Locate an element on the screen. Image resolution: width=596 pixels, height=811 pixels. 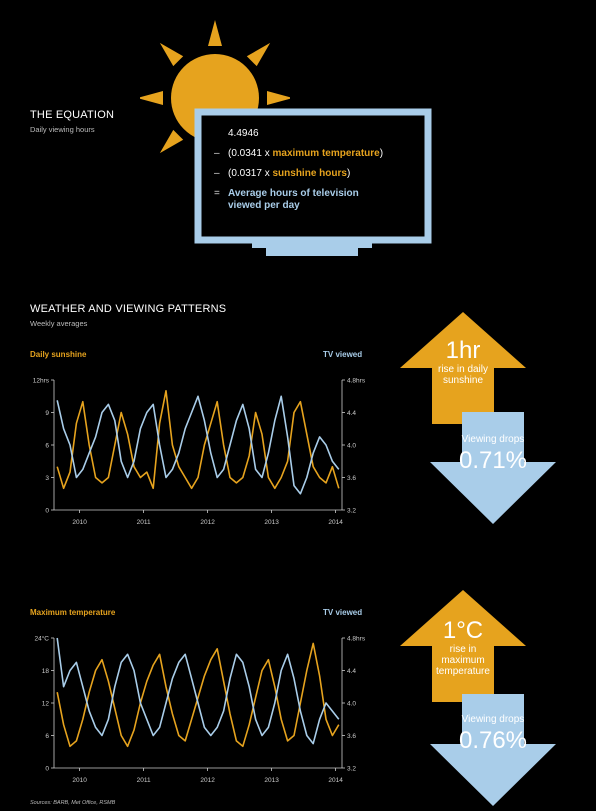
arrow1-down-text: Viewing drops 0.71% is located at coordinates (493, 454).